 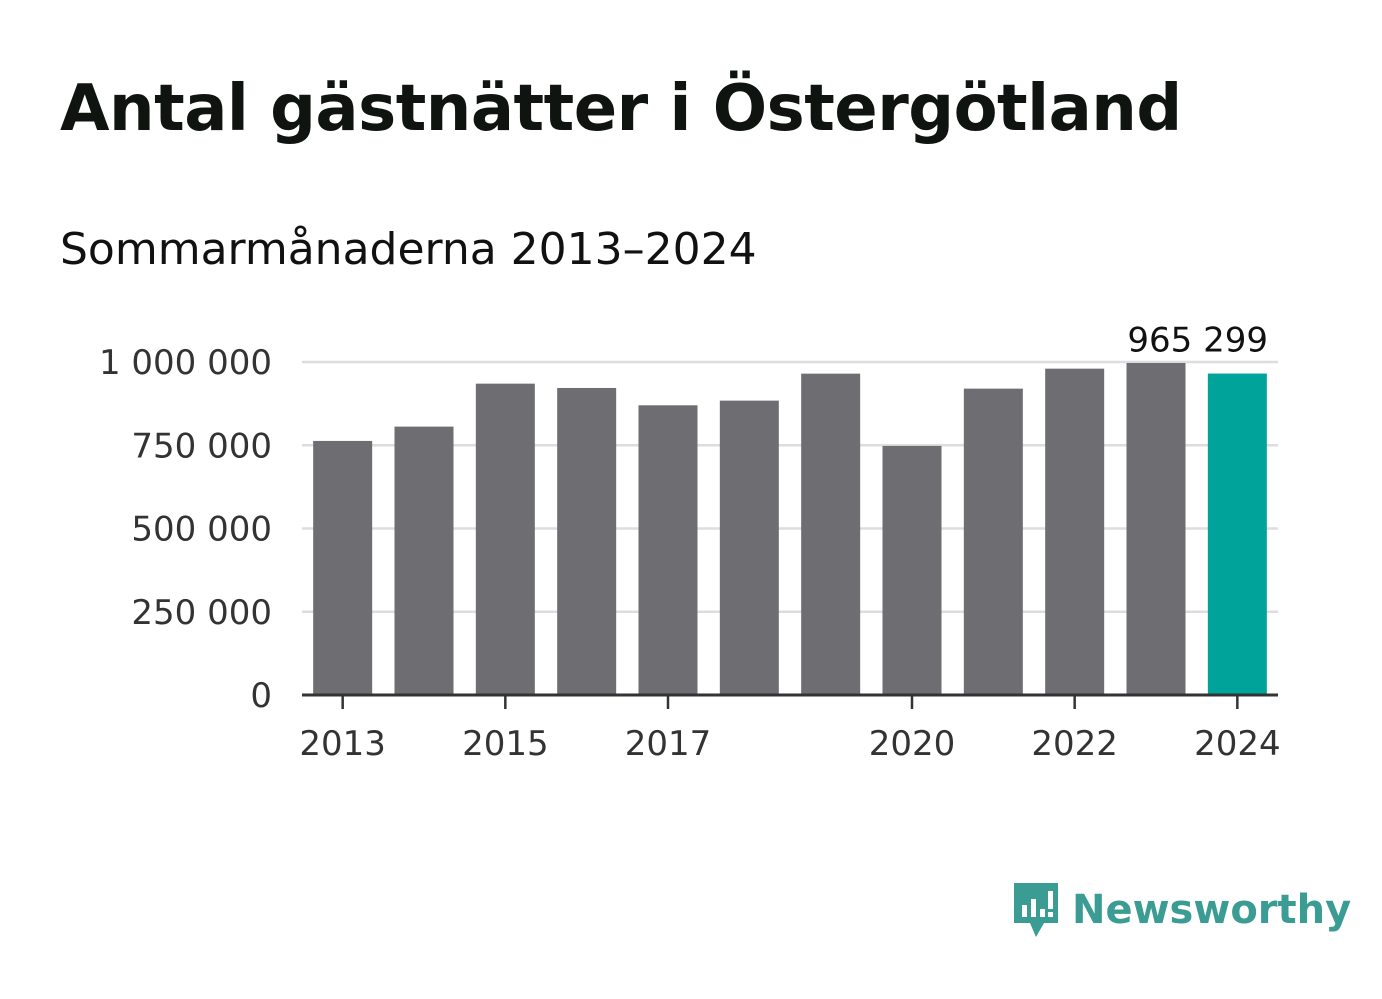 What do you see at coordinates (668, 744) in the screenshot?
I see `x-tick-label: 2017` at bounding box center [668, 744].